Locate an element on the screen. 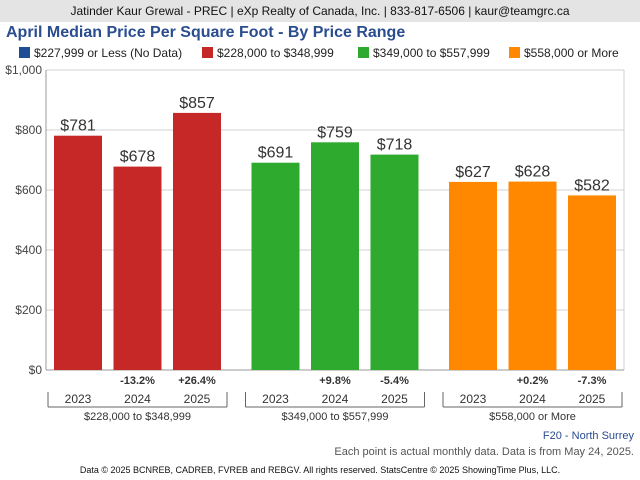  y-tick-label: $0 is located at coordinates (36, 370).